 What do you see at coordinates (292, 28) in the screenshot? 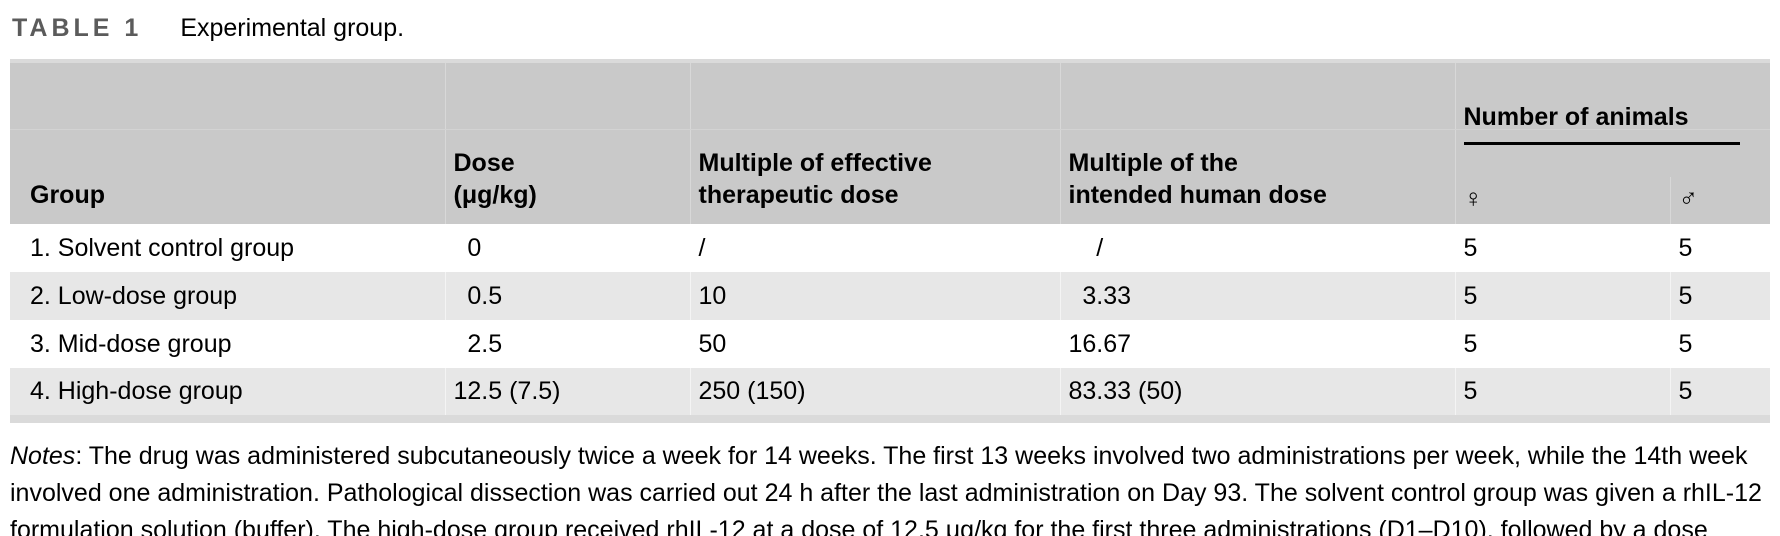
I see `table-caption: Experimental group.` at bounding box center [292, 28].